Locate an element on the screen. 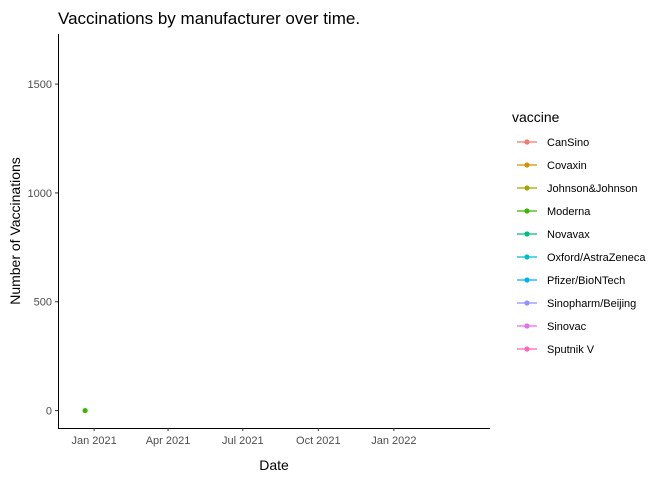 This screenshot has height=480, width=672. legend-label: Pfizer/BioNTech is located at coordinates (586, 281).